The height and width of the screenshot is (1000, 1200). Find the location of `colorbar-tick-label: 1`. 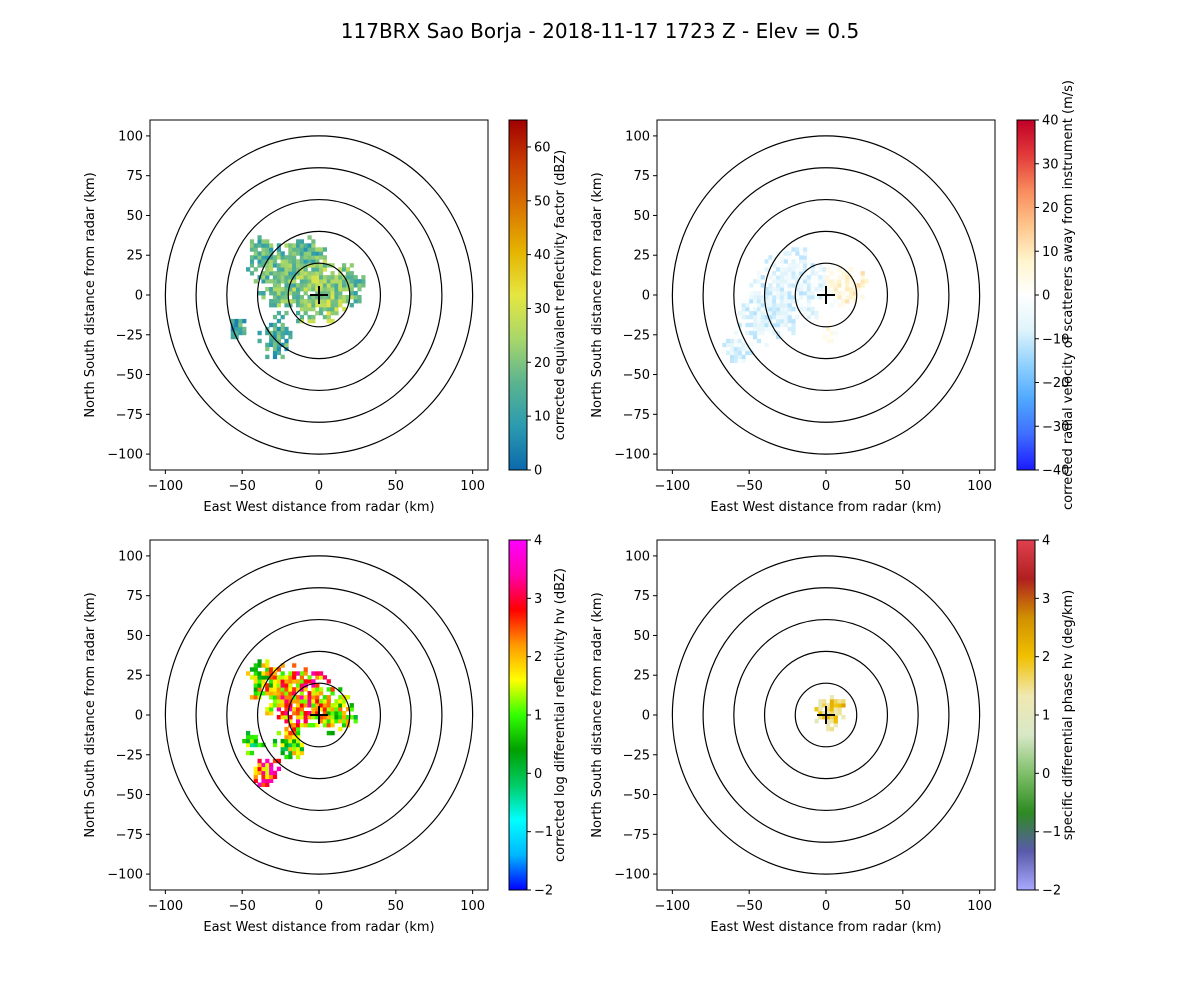

colorbar-tick-label: 1 is located at coordinates (1046, 716).